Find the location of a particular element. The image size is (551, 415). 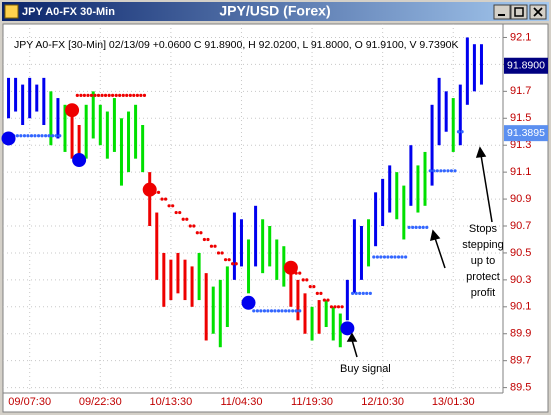

x-tick-label: 09/07:30 is located at coordinates (29, 402).